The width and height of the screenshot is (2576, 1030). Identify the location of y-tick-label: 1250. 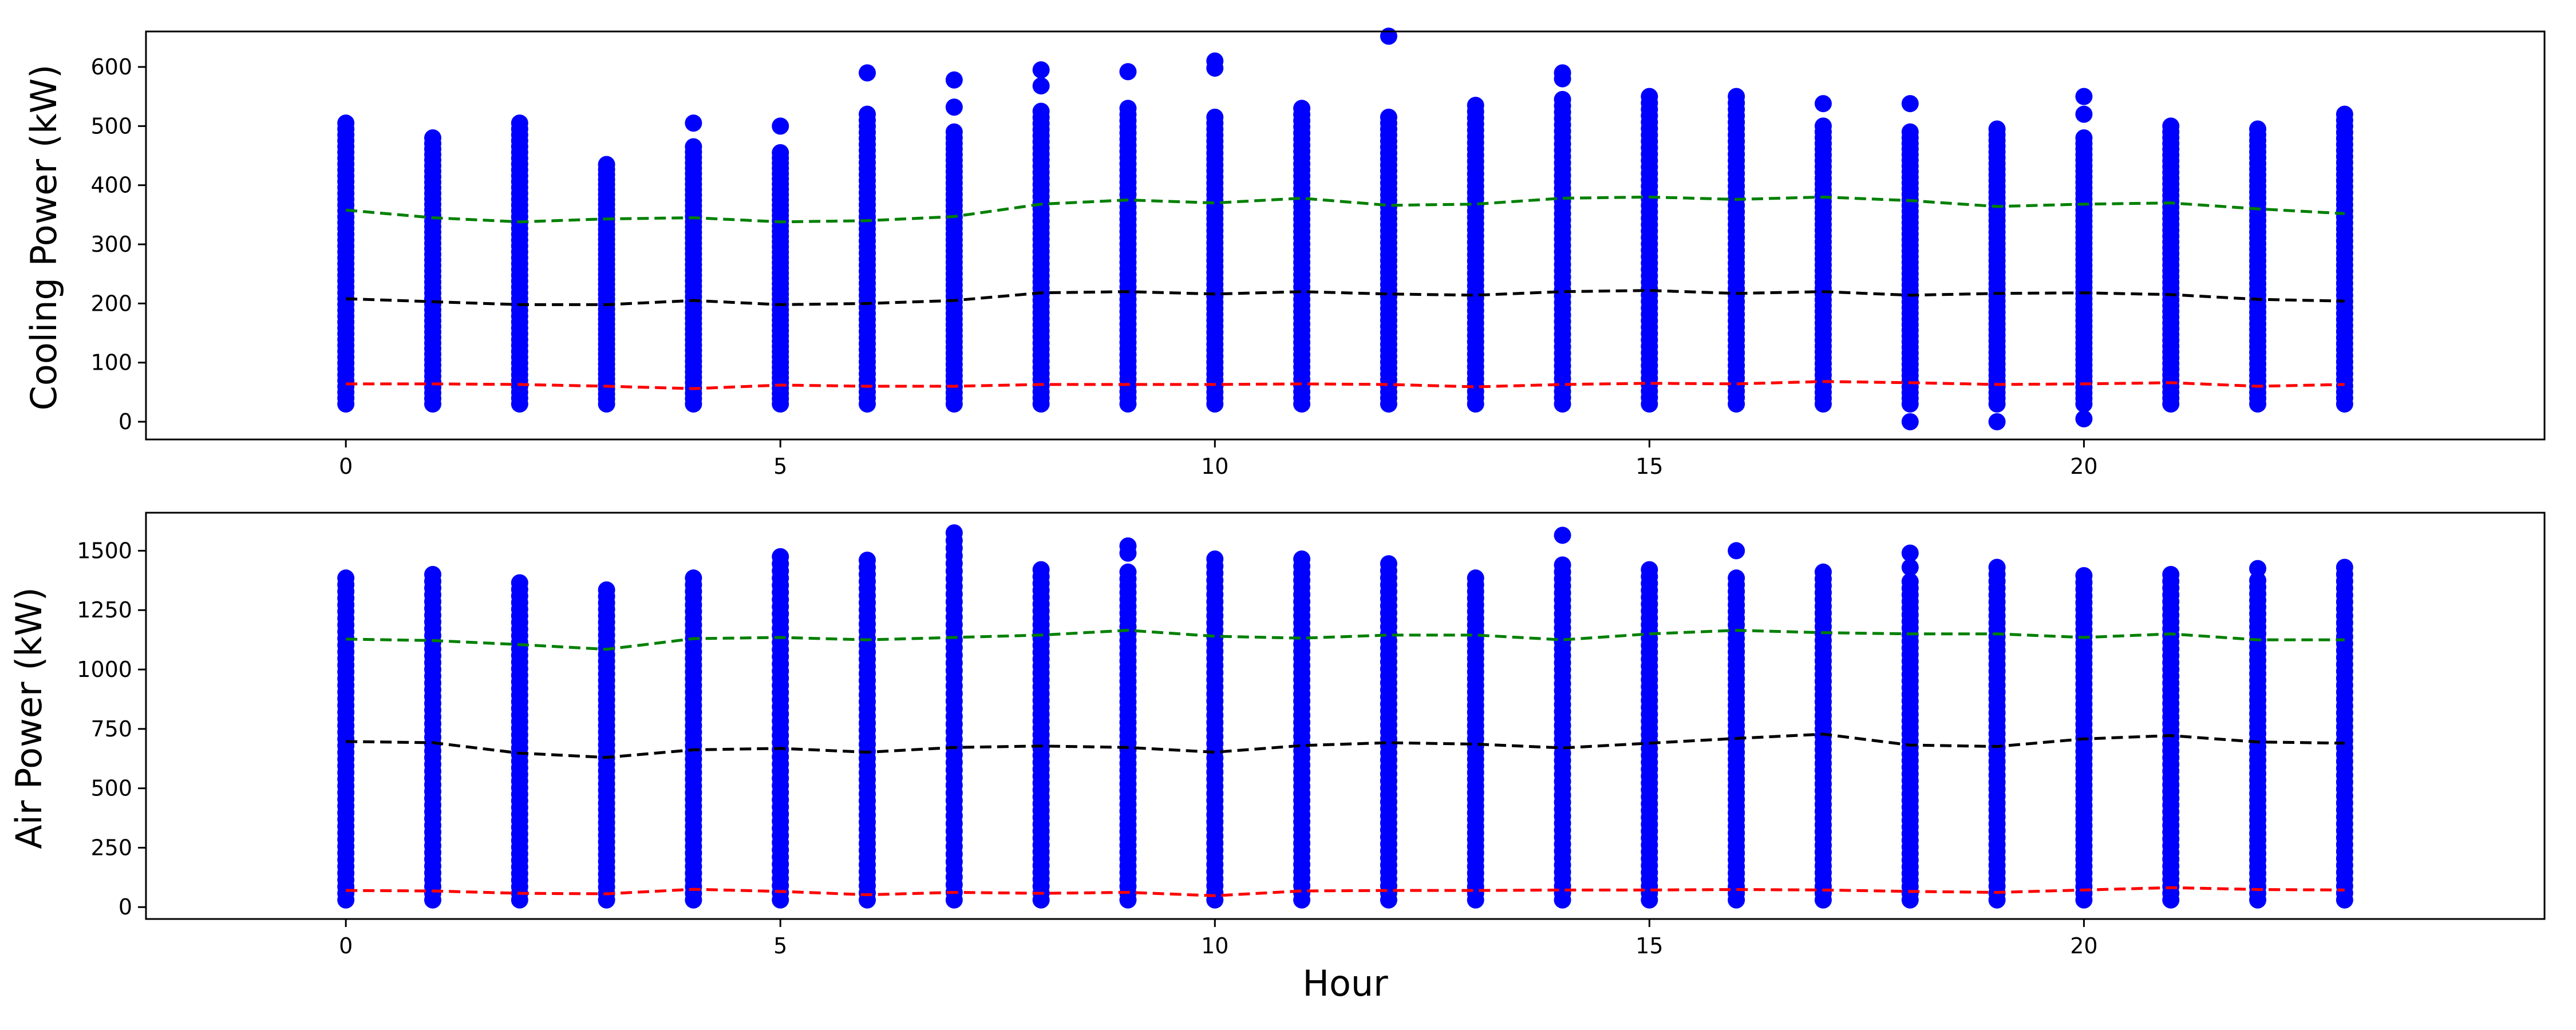
(104, 610).